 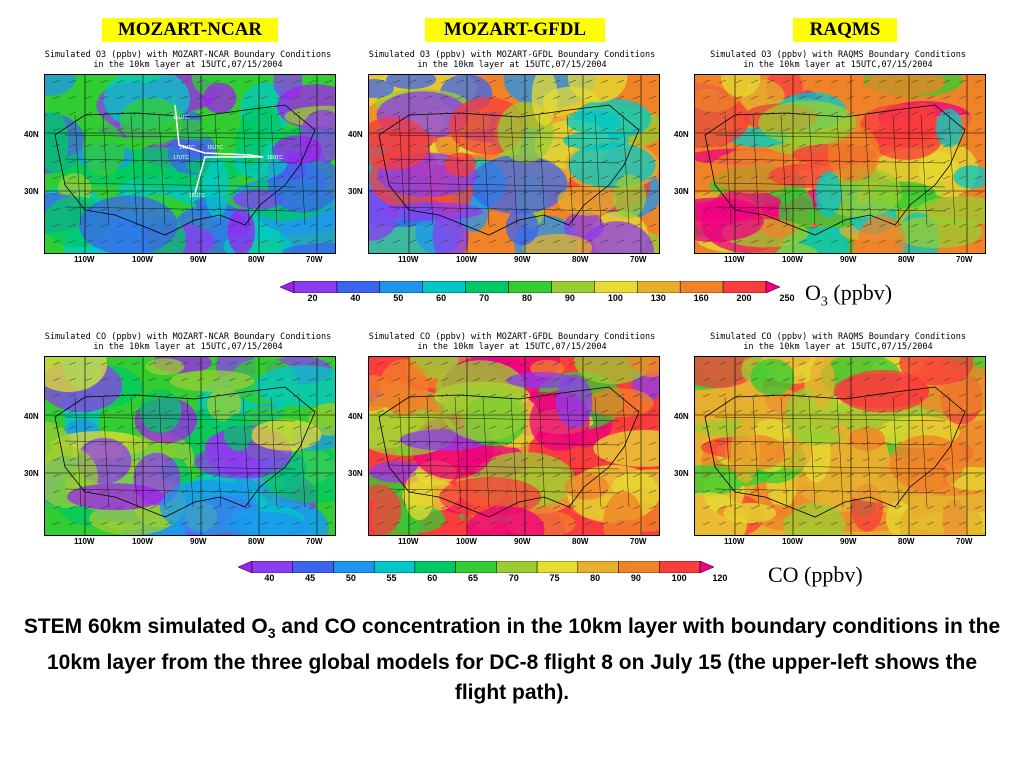 I want to click on colorbar-max-arrow, so click(x=707, y=567).